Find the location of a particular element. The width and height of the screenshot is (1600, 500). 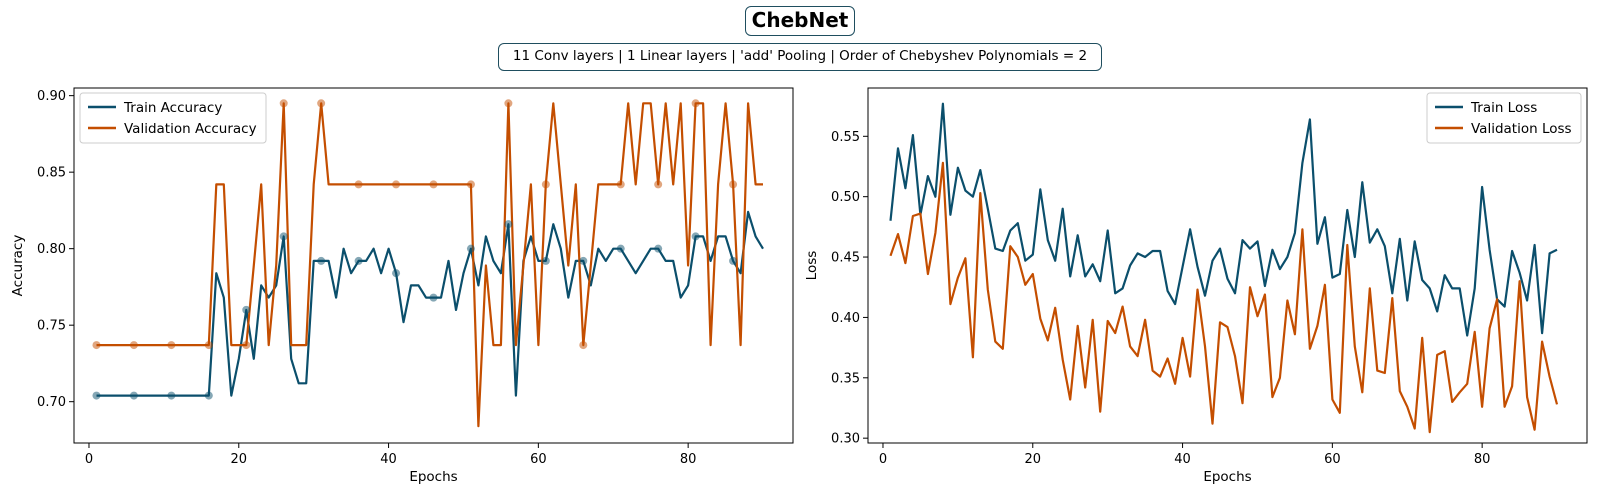

acc-xlabel: Epochs is located at coordinates (433, 477).